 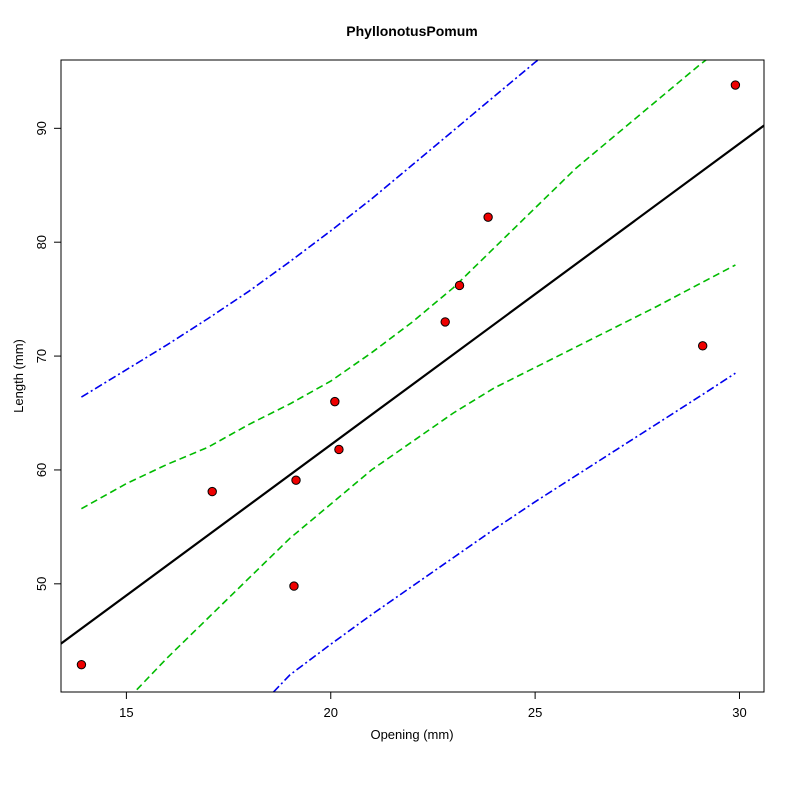 I want to click on x-tick-label: 15, so click(x=126, y=712).